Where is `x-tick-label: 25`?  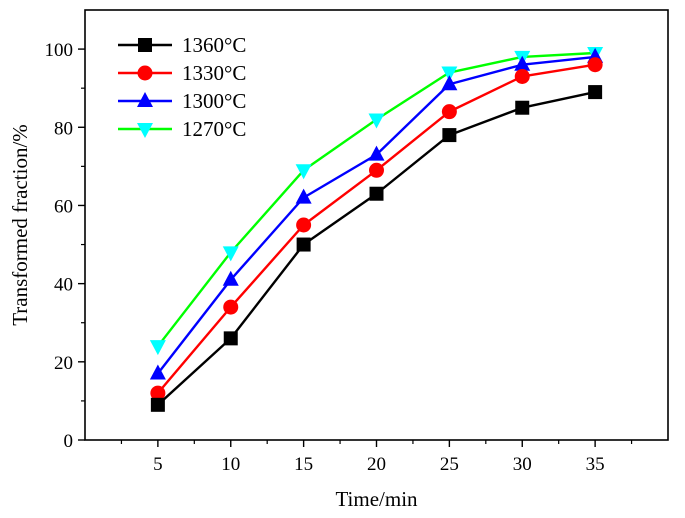 x-tick-label: 25 is located at coordinates (449, 464).